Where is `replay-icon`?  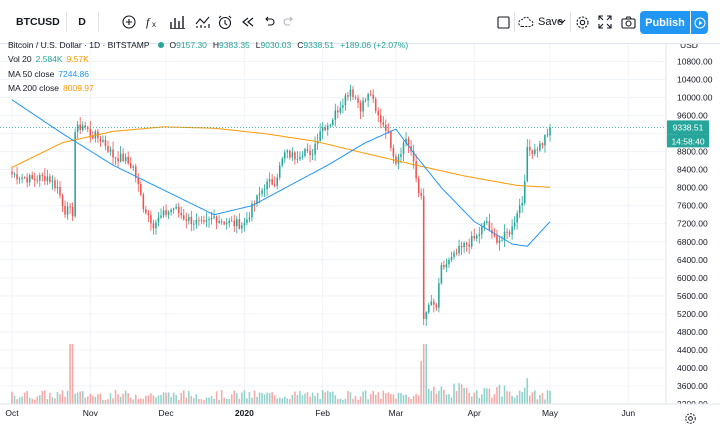 replay-icon is located at coordinates (248, 22).